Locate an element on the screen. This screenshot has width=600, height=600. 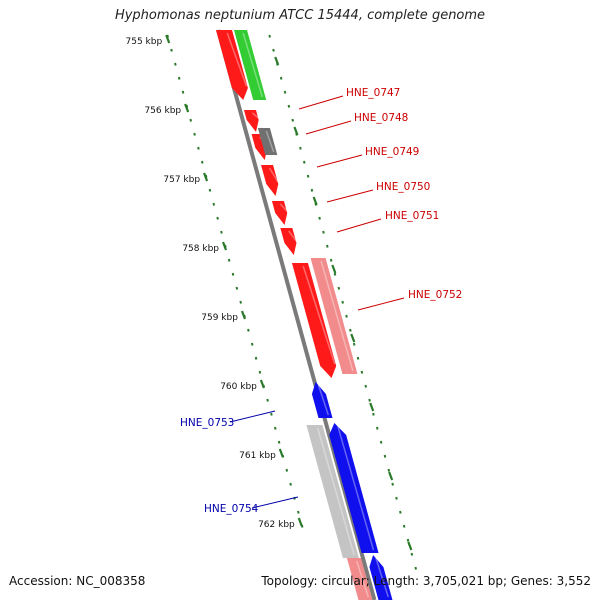
gene-light-red-lower-feature is located at coordinates (359, 579).